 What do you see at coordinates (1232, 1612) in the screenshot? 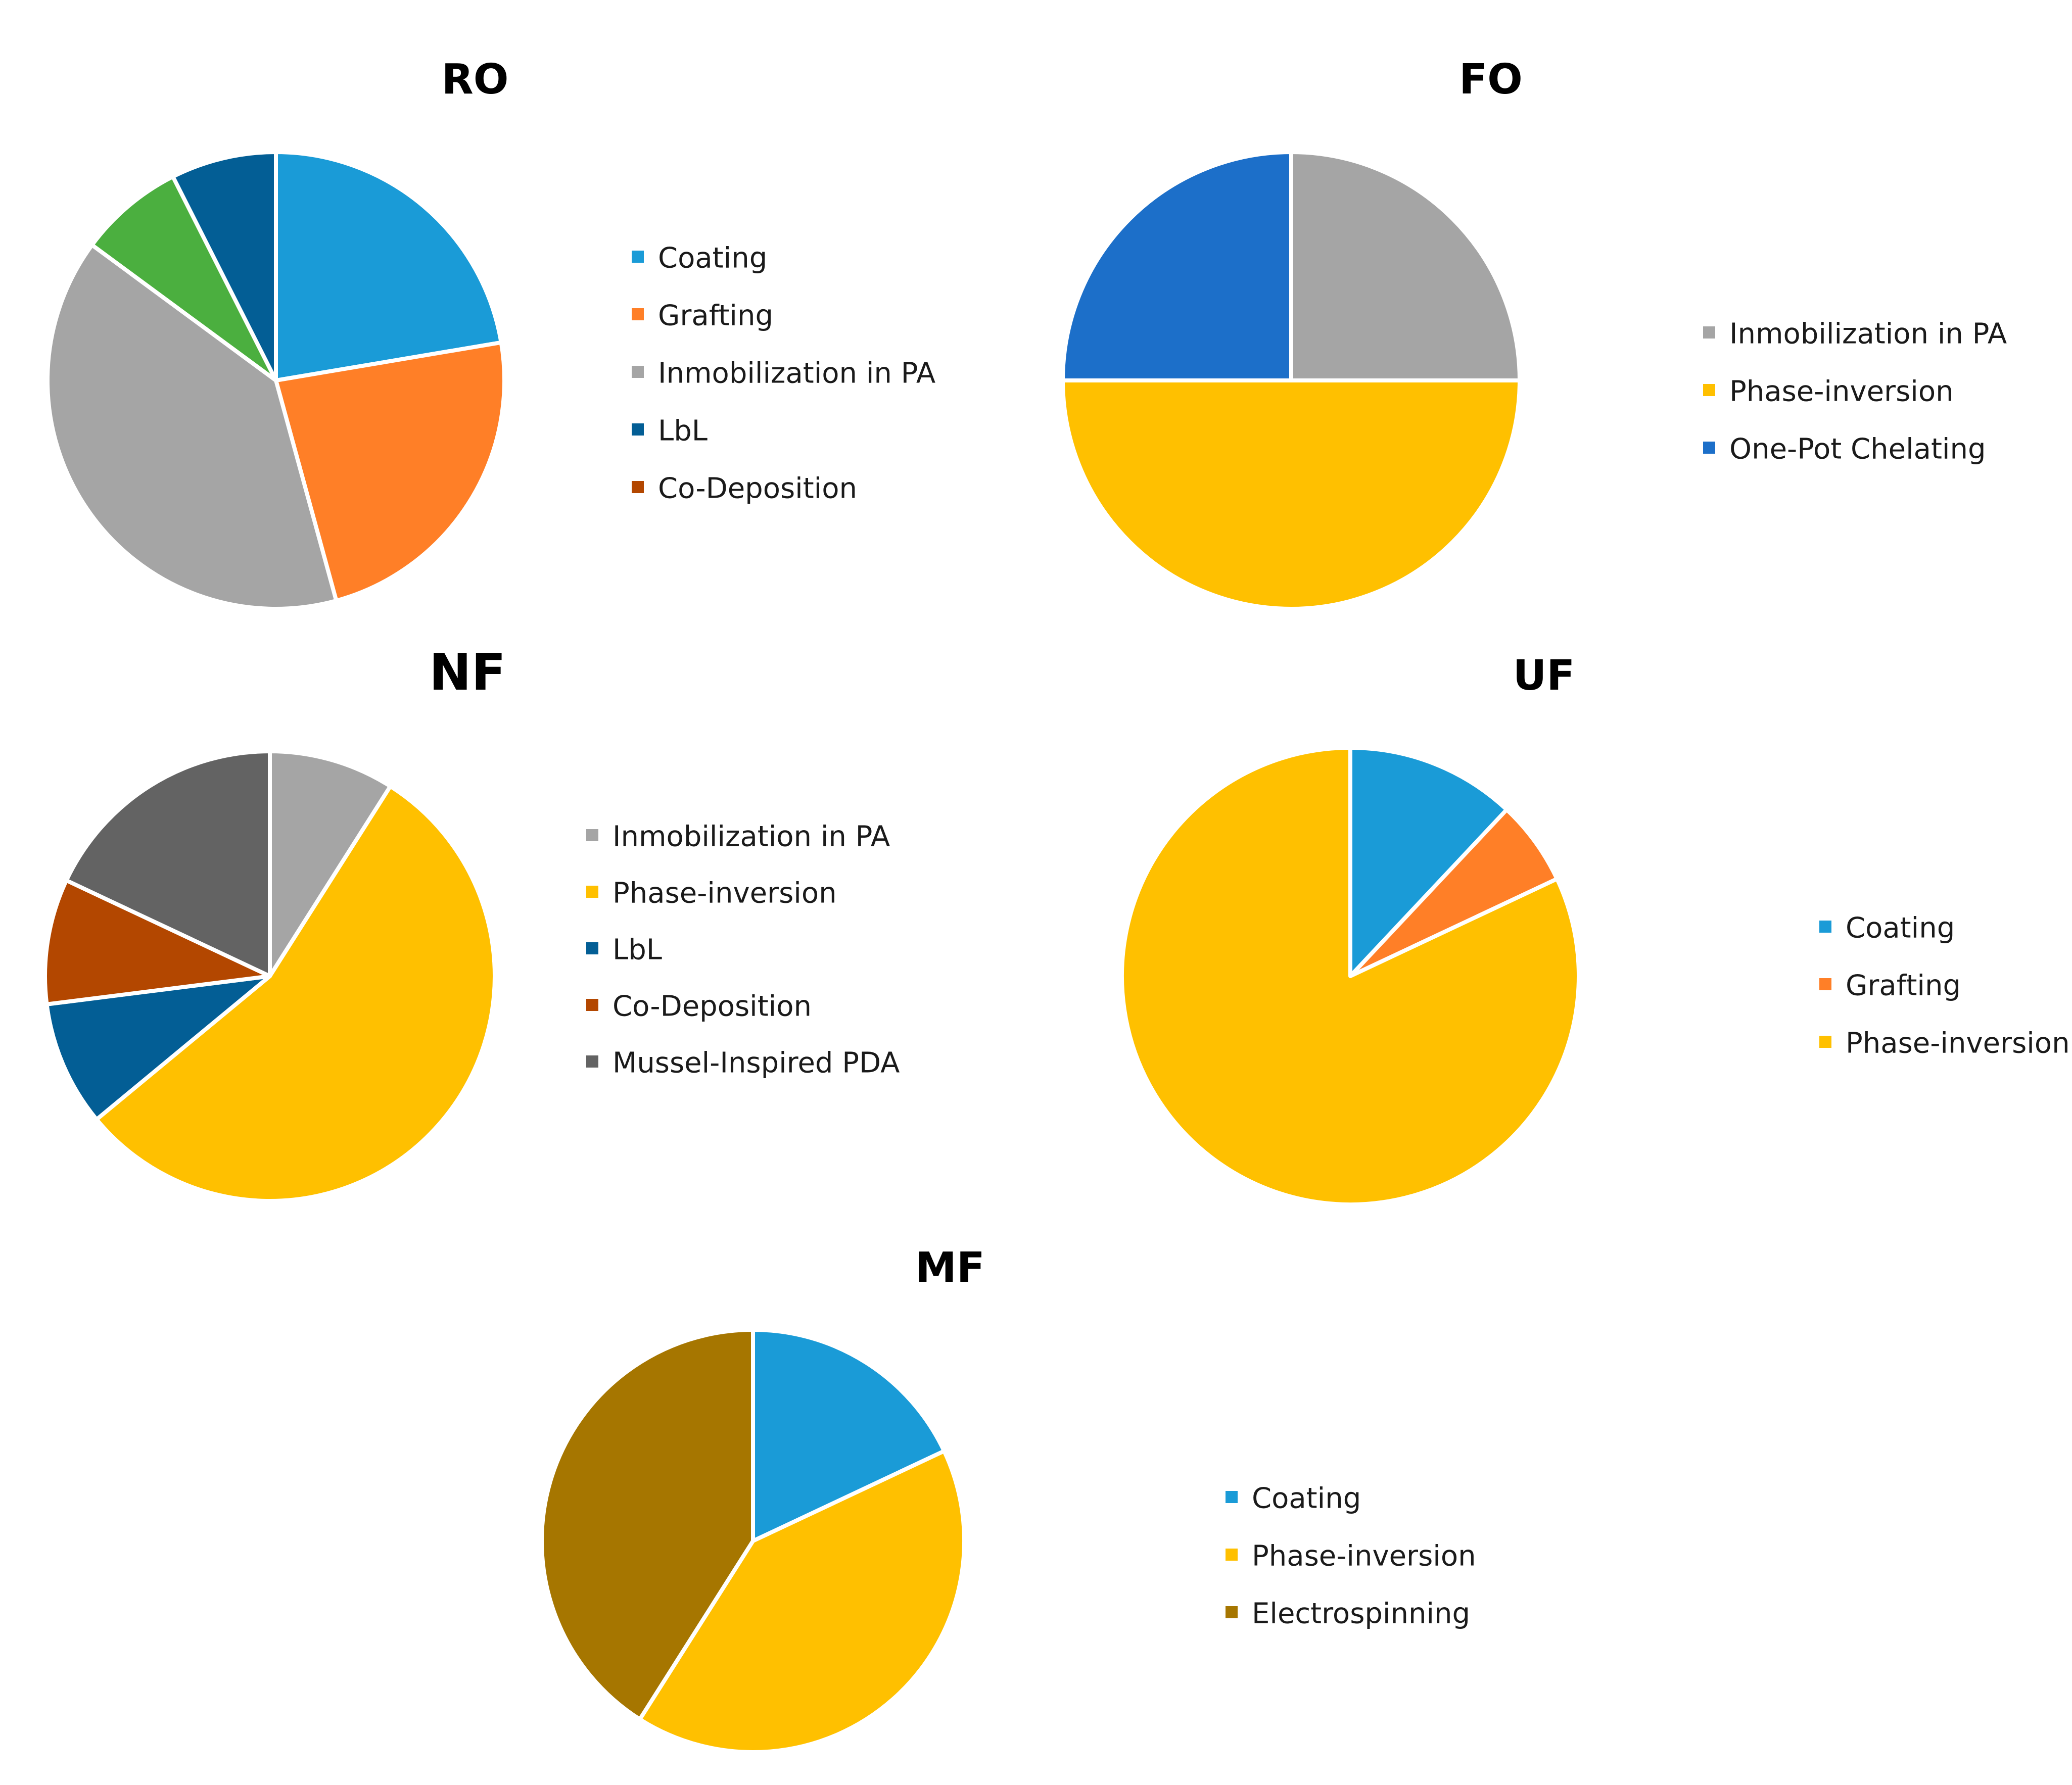
I see `legend-swatch-mf-electrospinning` at bounding box center [1232, 1612].